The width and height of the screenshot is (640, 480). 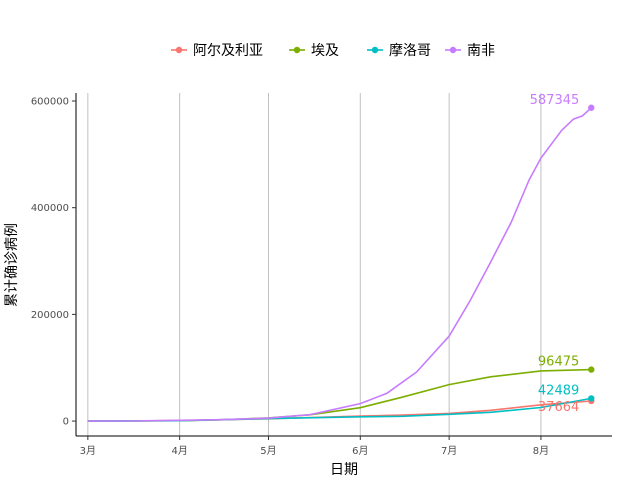 I want to click on y-tick-label: 400000, so click(x=50, y=208).